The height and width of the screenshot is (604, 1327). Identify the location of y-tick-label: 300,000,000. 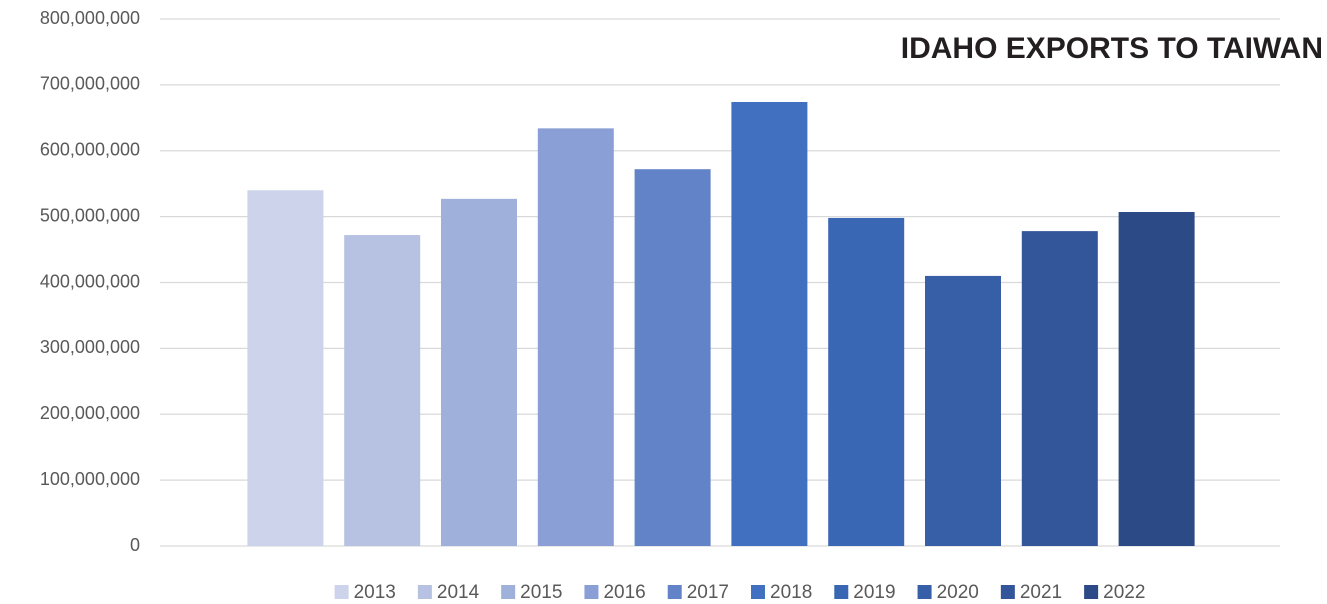
(90, 347).